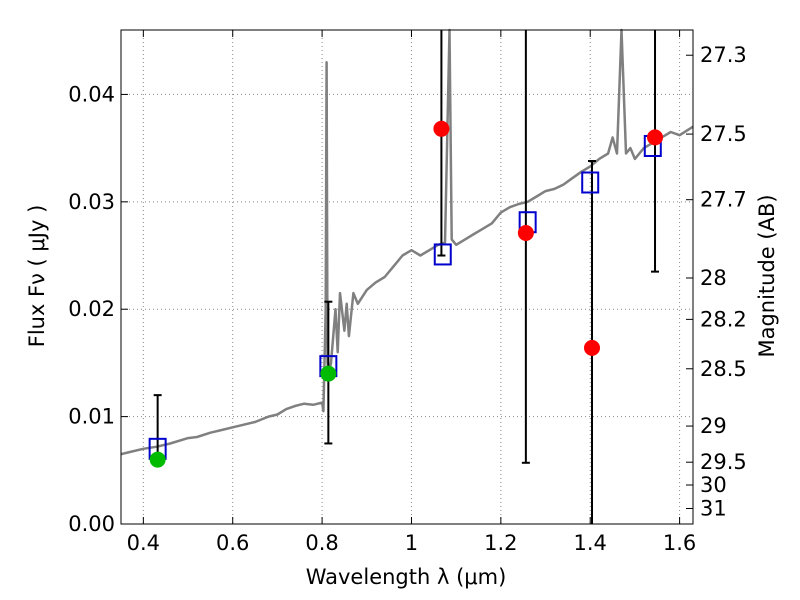  What do you see at coordinates (590, 543) in the screenshot?
I see `x-tick-label: 1.4` at bounding box center [590, 543].